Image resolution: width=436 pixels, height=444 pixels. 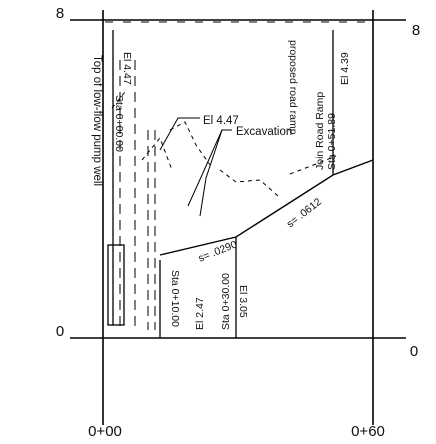 I want to click on label-sta-0-30-00: Sta 0+30.00, so click(x=226, y=301).